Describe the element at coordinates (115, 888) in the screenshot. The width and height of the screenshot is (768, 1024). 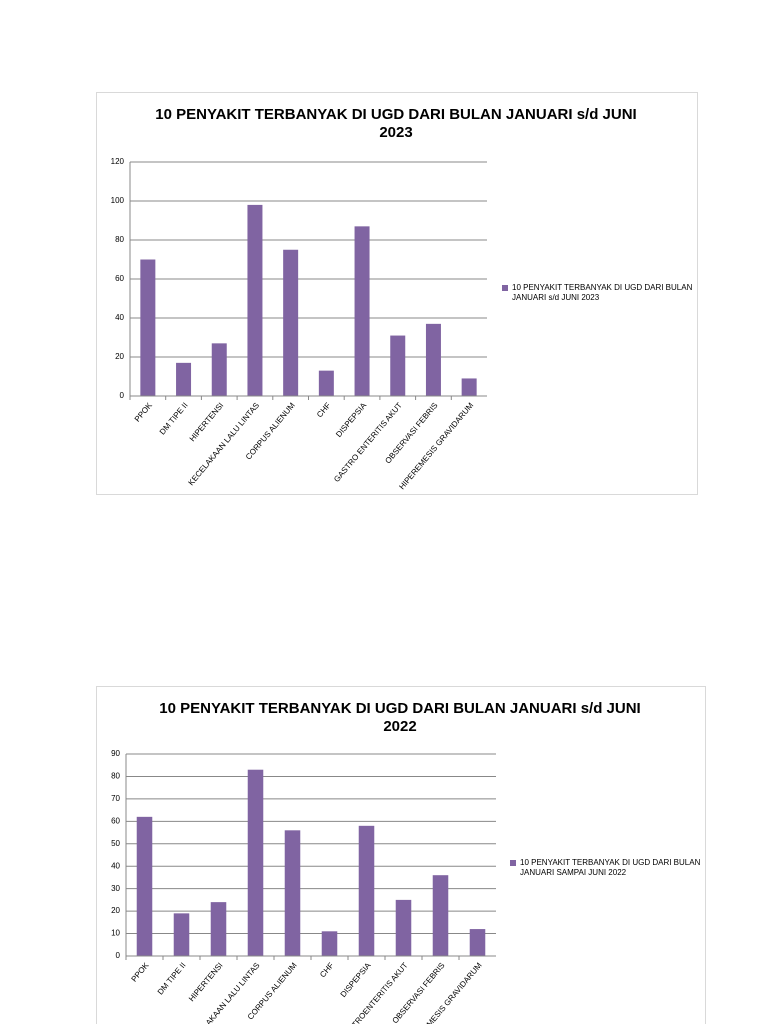
I see `y-tick-label: 30` at that location.